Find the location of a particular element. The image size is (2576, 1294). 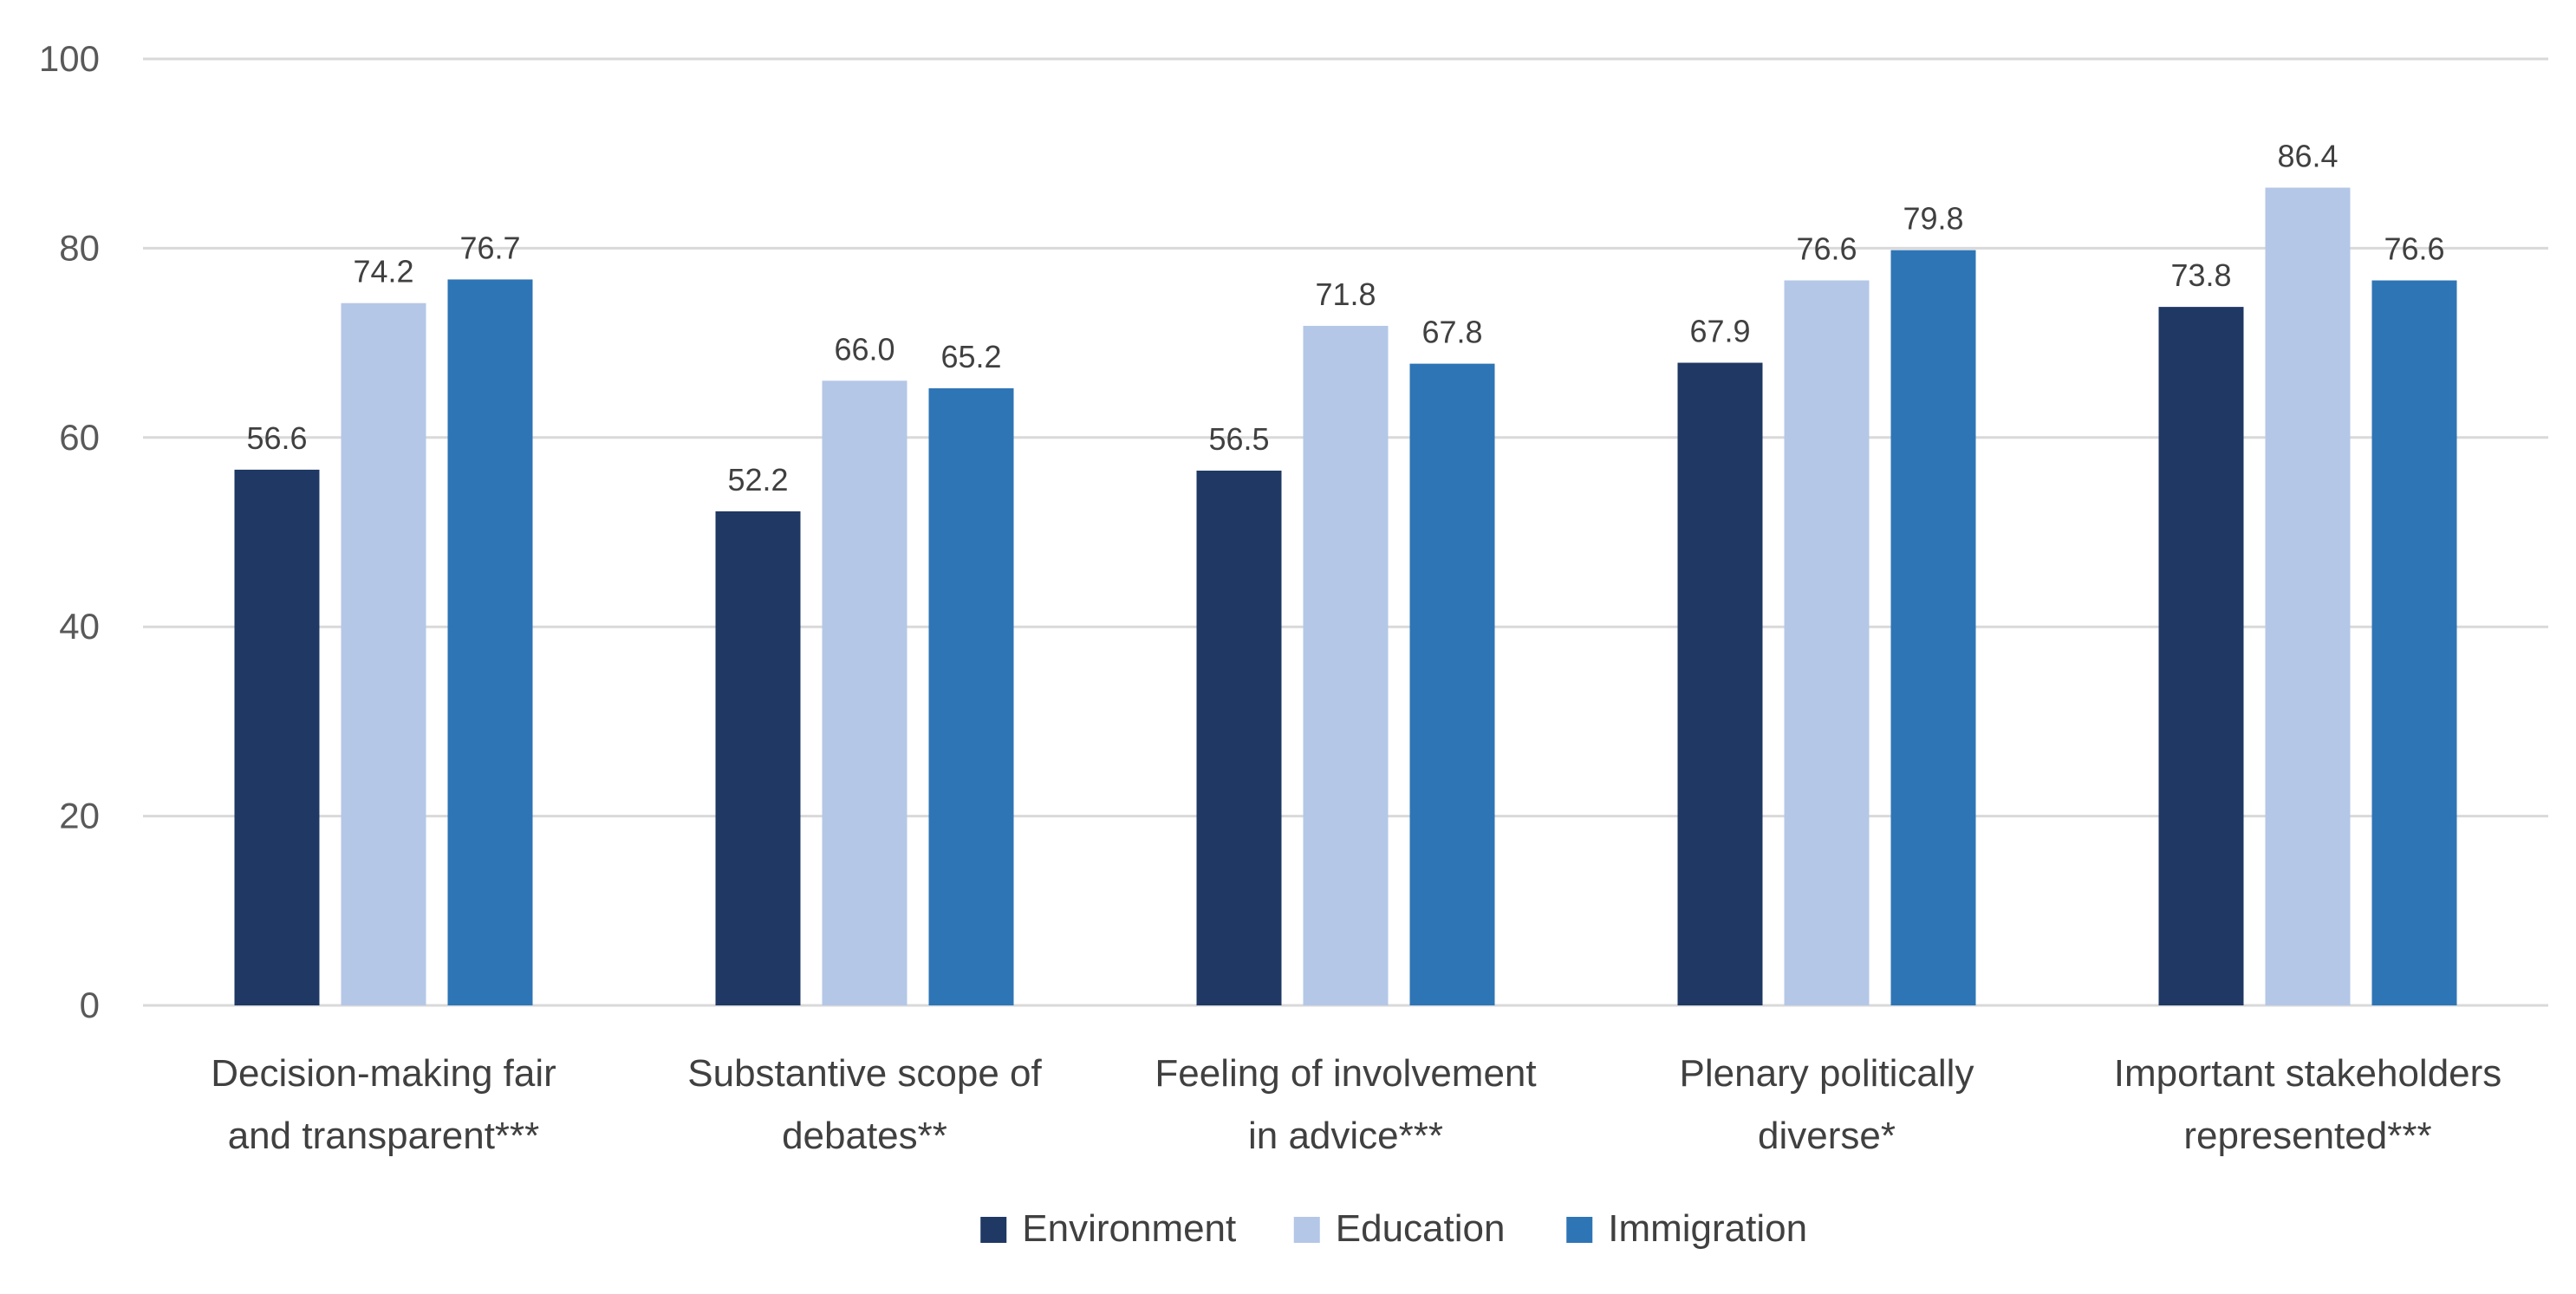

data-label: 67.9 is located at coordinates (1719, 332).